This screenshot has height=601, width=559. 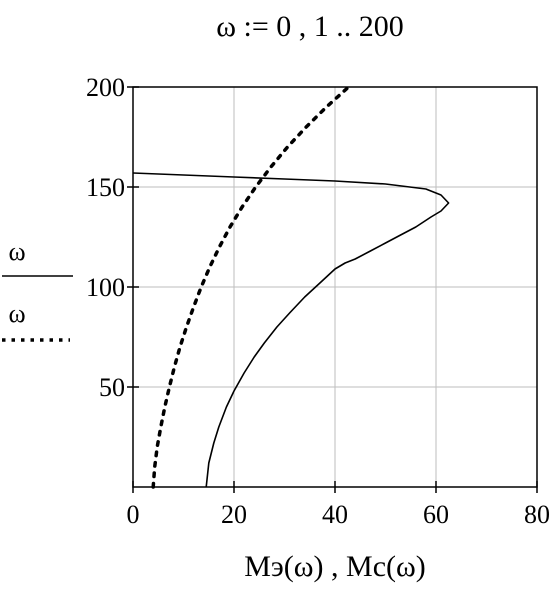 I want to click on y-tick-label: 150, so click(x=105, y=187).